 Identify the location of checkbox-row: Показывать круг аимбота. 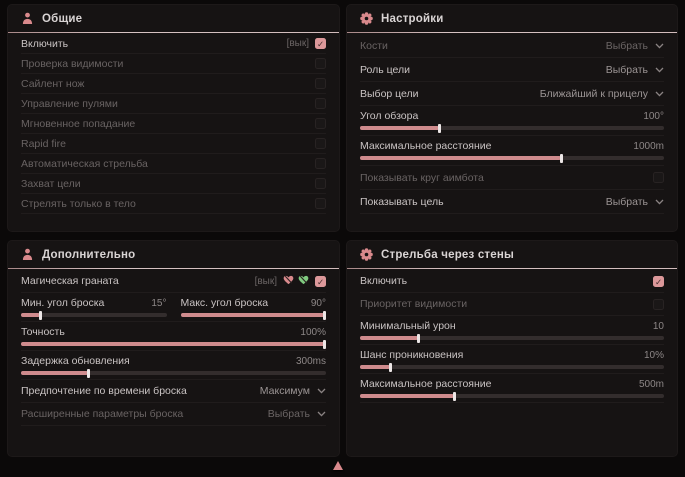
(512, 178).